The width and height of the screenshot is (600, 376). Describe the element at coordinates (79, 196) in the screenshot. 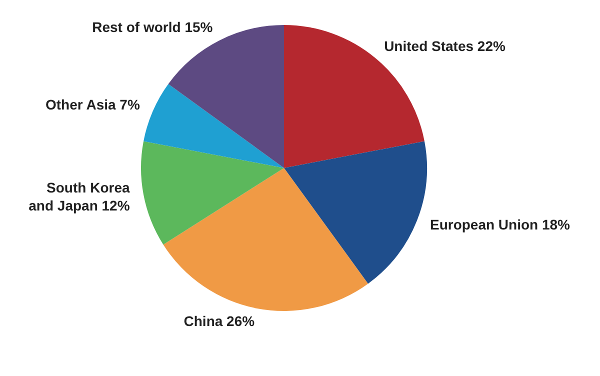

I see `slice-label: South Korea and Japan 12%` at that location.